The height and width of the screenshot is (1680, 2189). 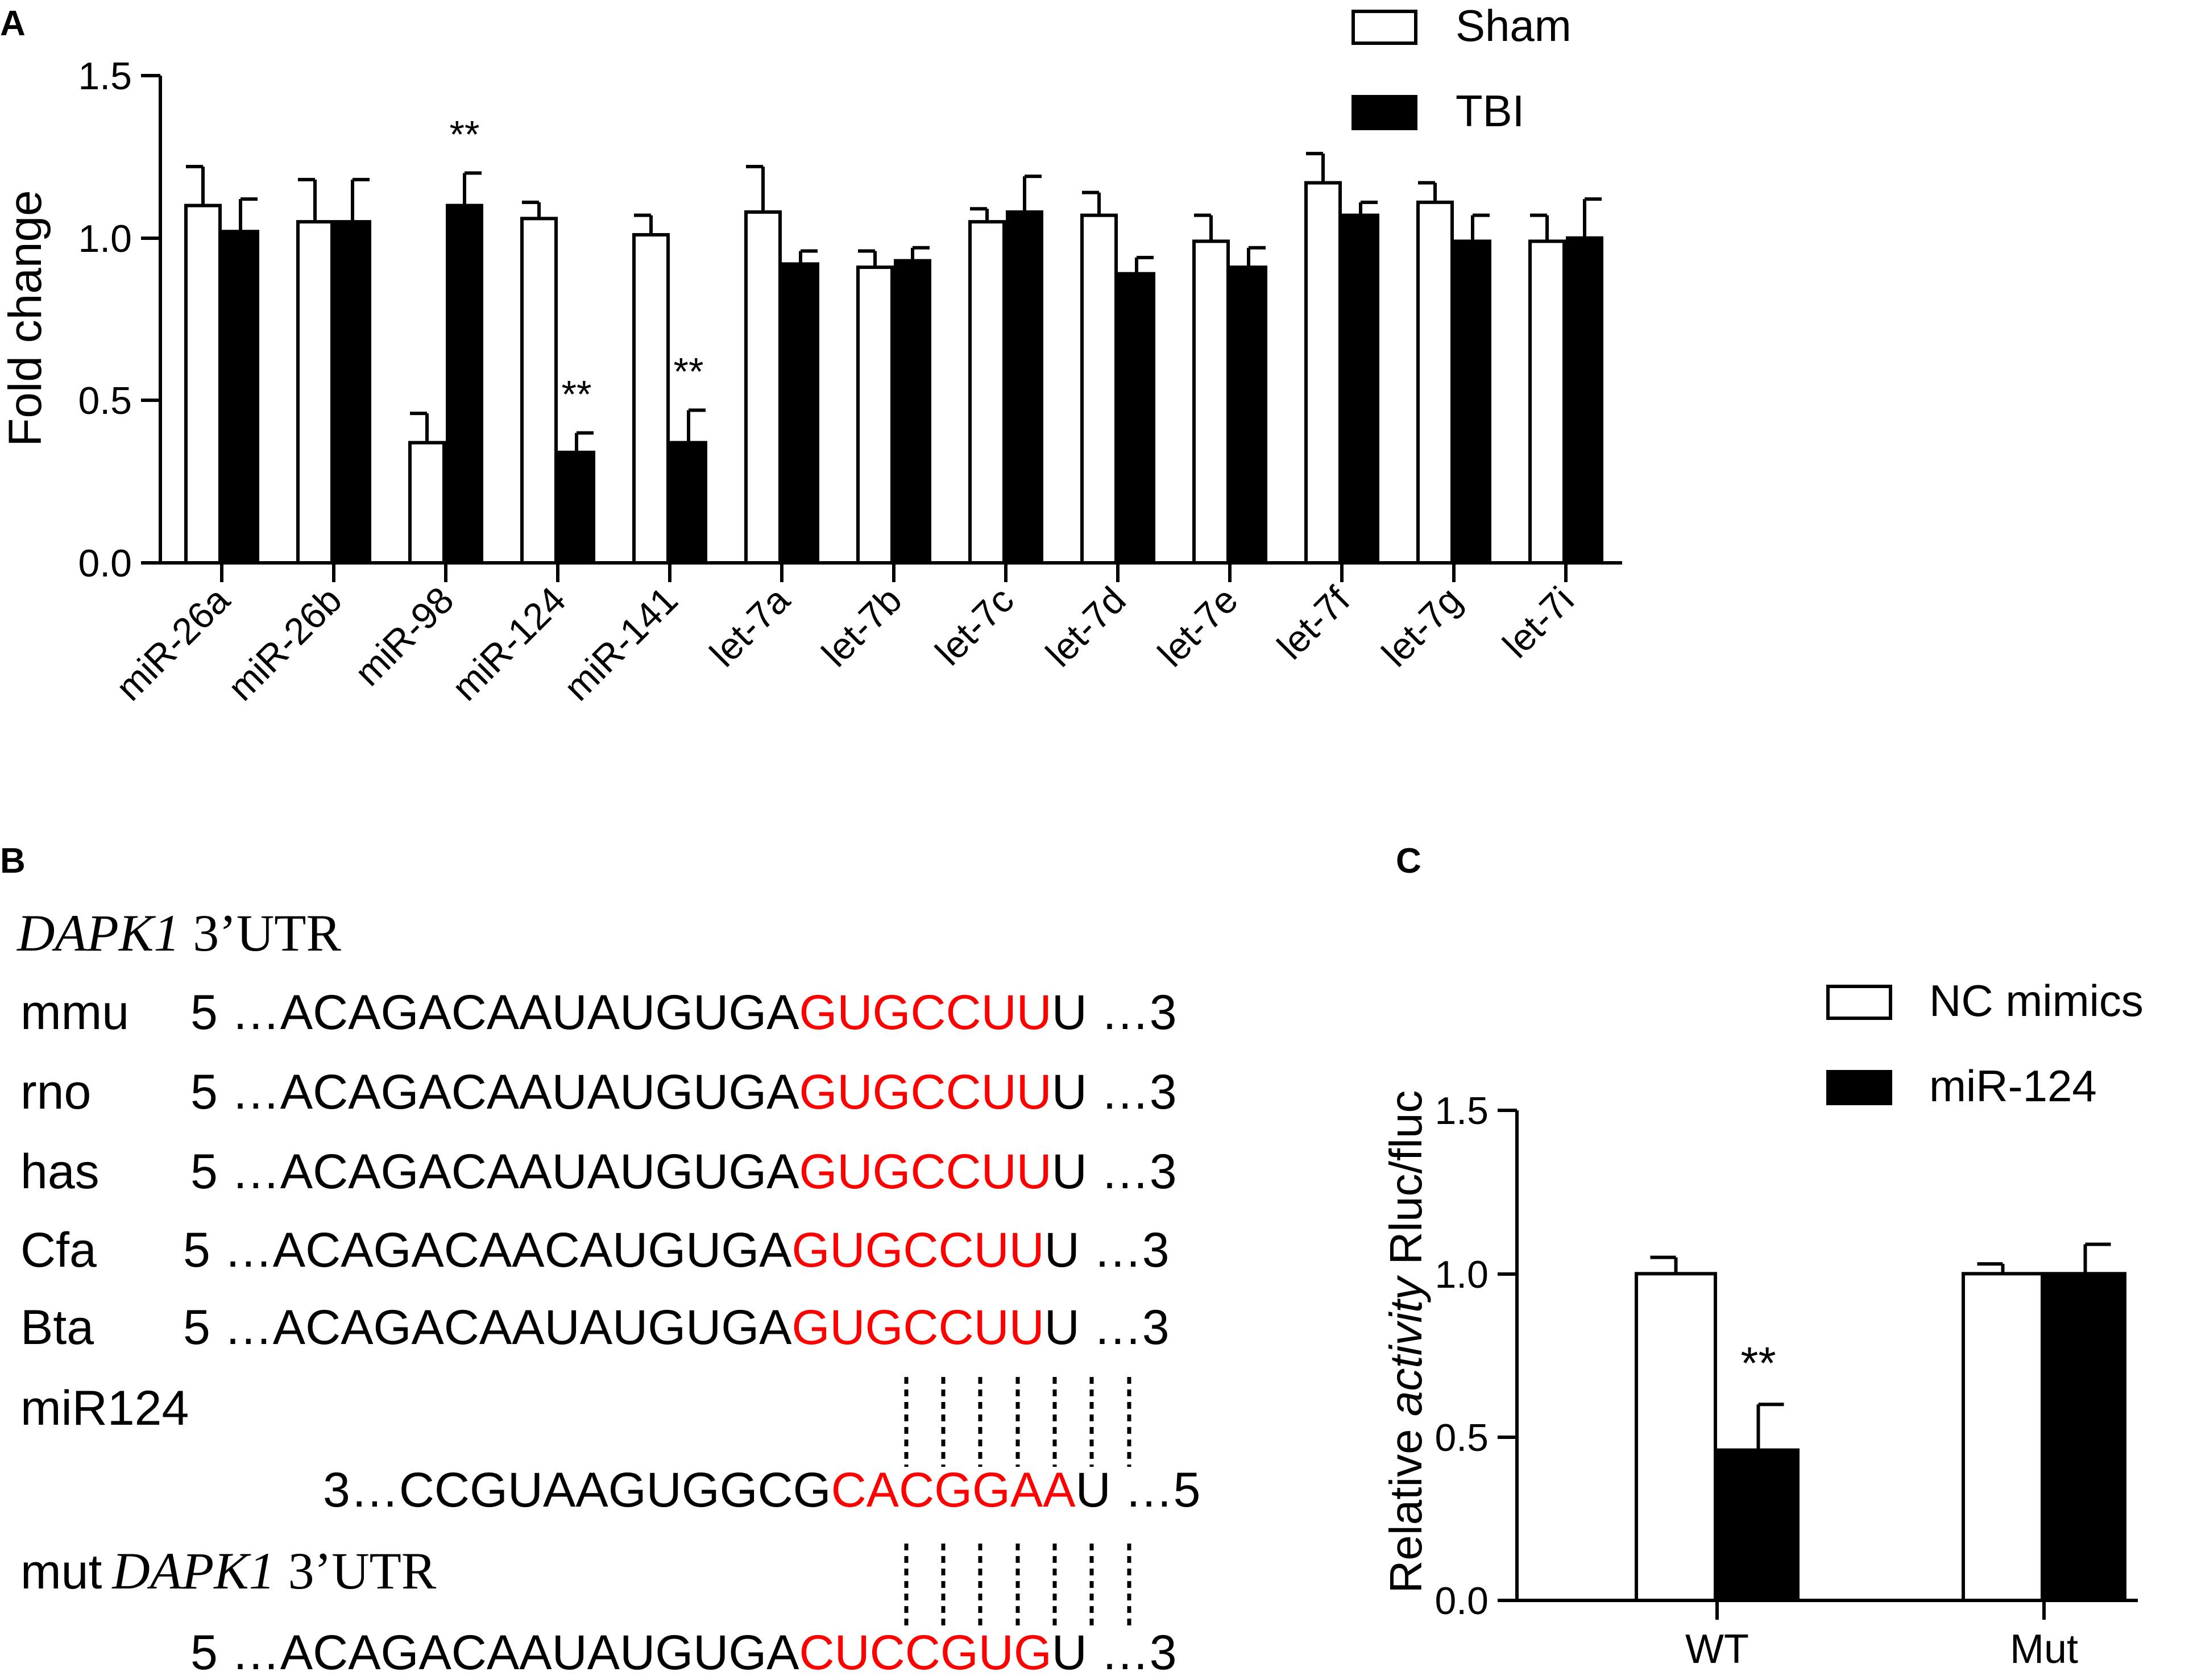 What do you see at coordinates (2044, 1649) in the screenshot?
I see `x-tick-label-mut: Mut` at bounding box center [2044, 1649].